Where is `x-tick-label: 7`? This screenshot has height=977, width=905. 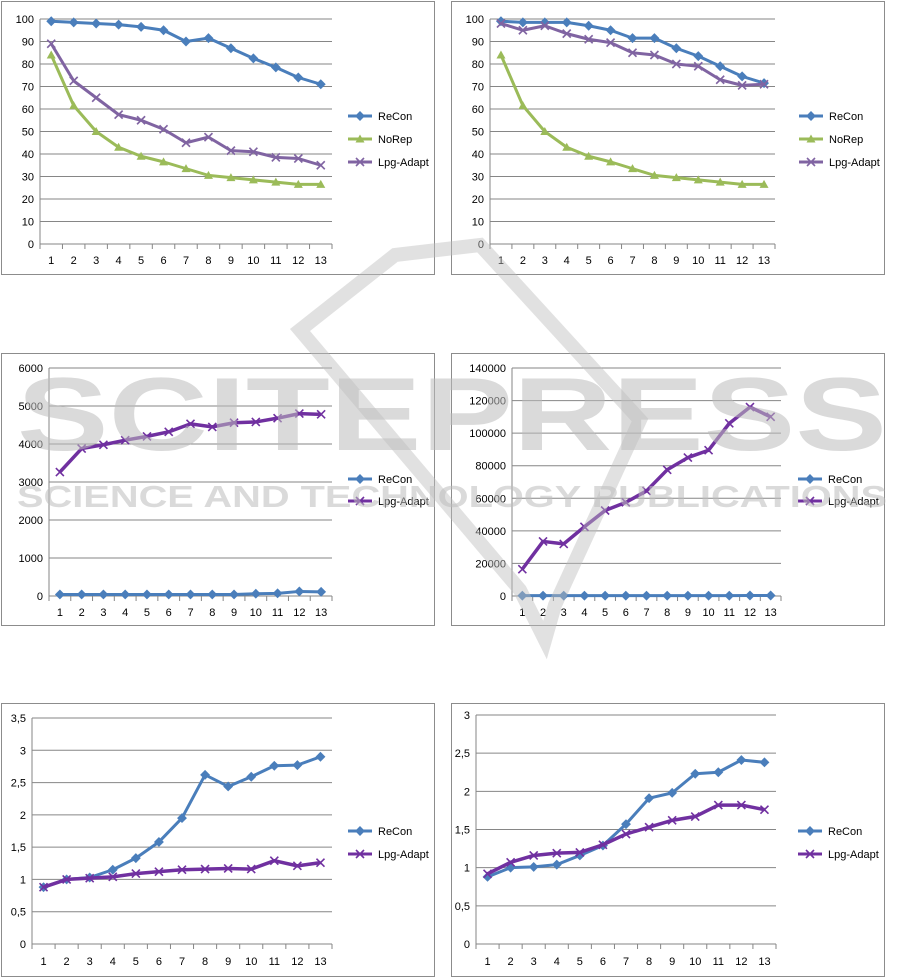 x-tick-label: 7 is located at coordinates (626, 962).